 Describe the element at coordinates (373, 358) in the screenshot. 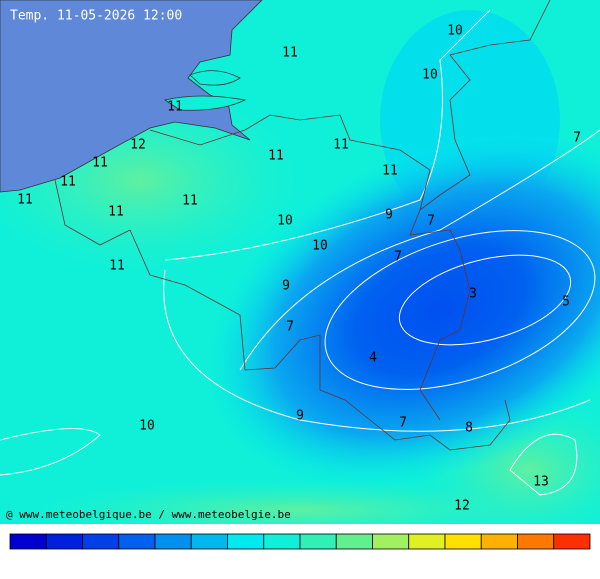

I see `temperature-label: 4` at that location.